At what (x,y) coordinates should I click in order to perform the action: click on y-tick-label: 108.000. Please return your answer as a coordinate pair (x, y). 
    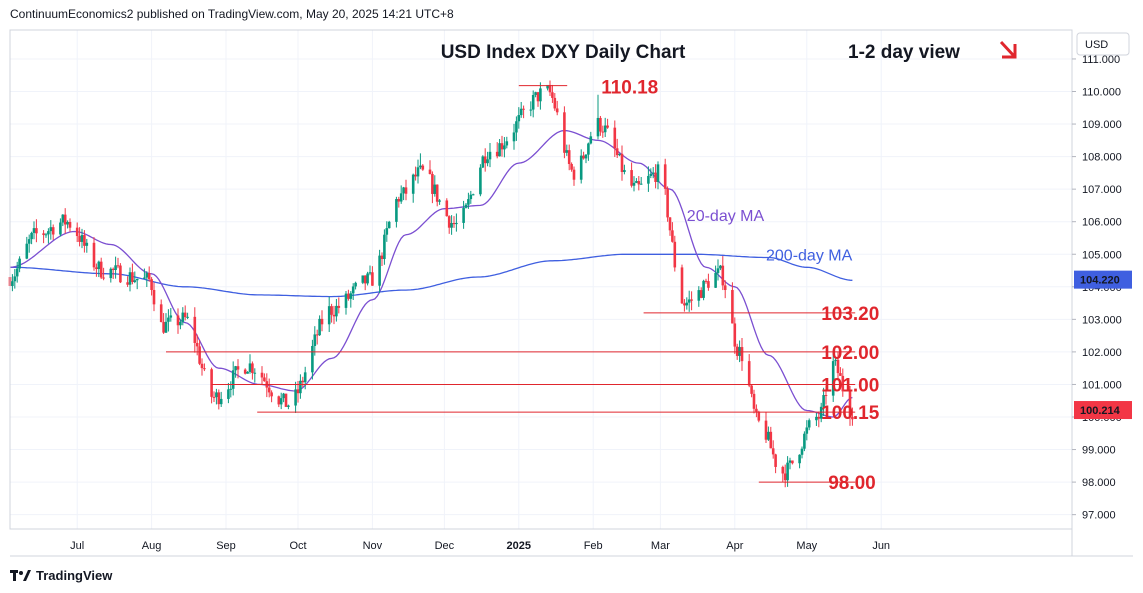
    Looking at the image, I should click on (1102, 158).